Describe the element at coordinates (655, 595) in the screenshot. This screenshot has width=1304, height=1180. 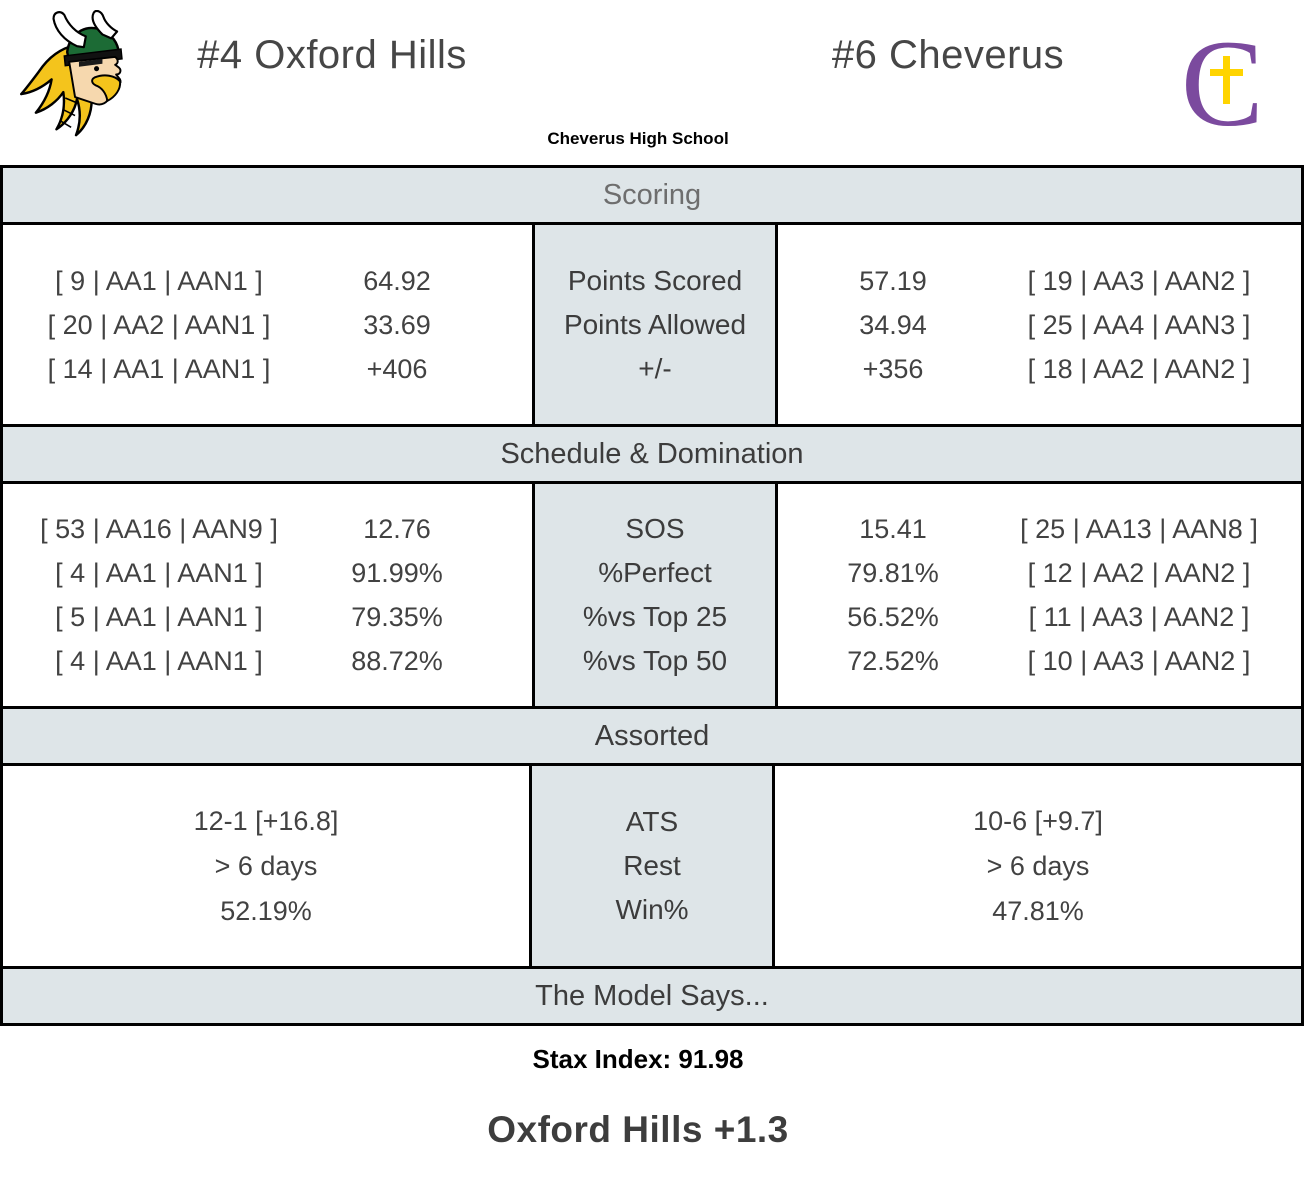
I see `metric-labels-schedule: SOS %Perfect %vs Top 25 %vs Top 50` at that location.